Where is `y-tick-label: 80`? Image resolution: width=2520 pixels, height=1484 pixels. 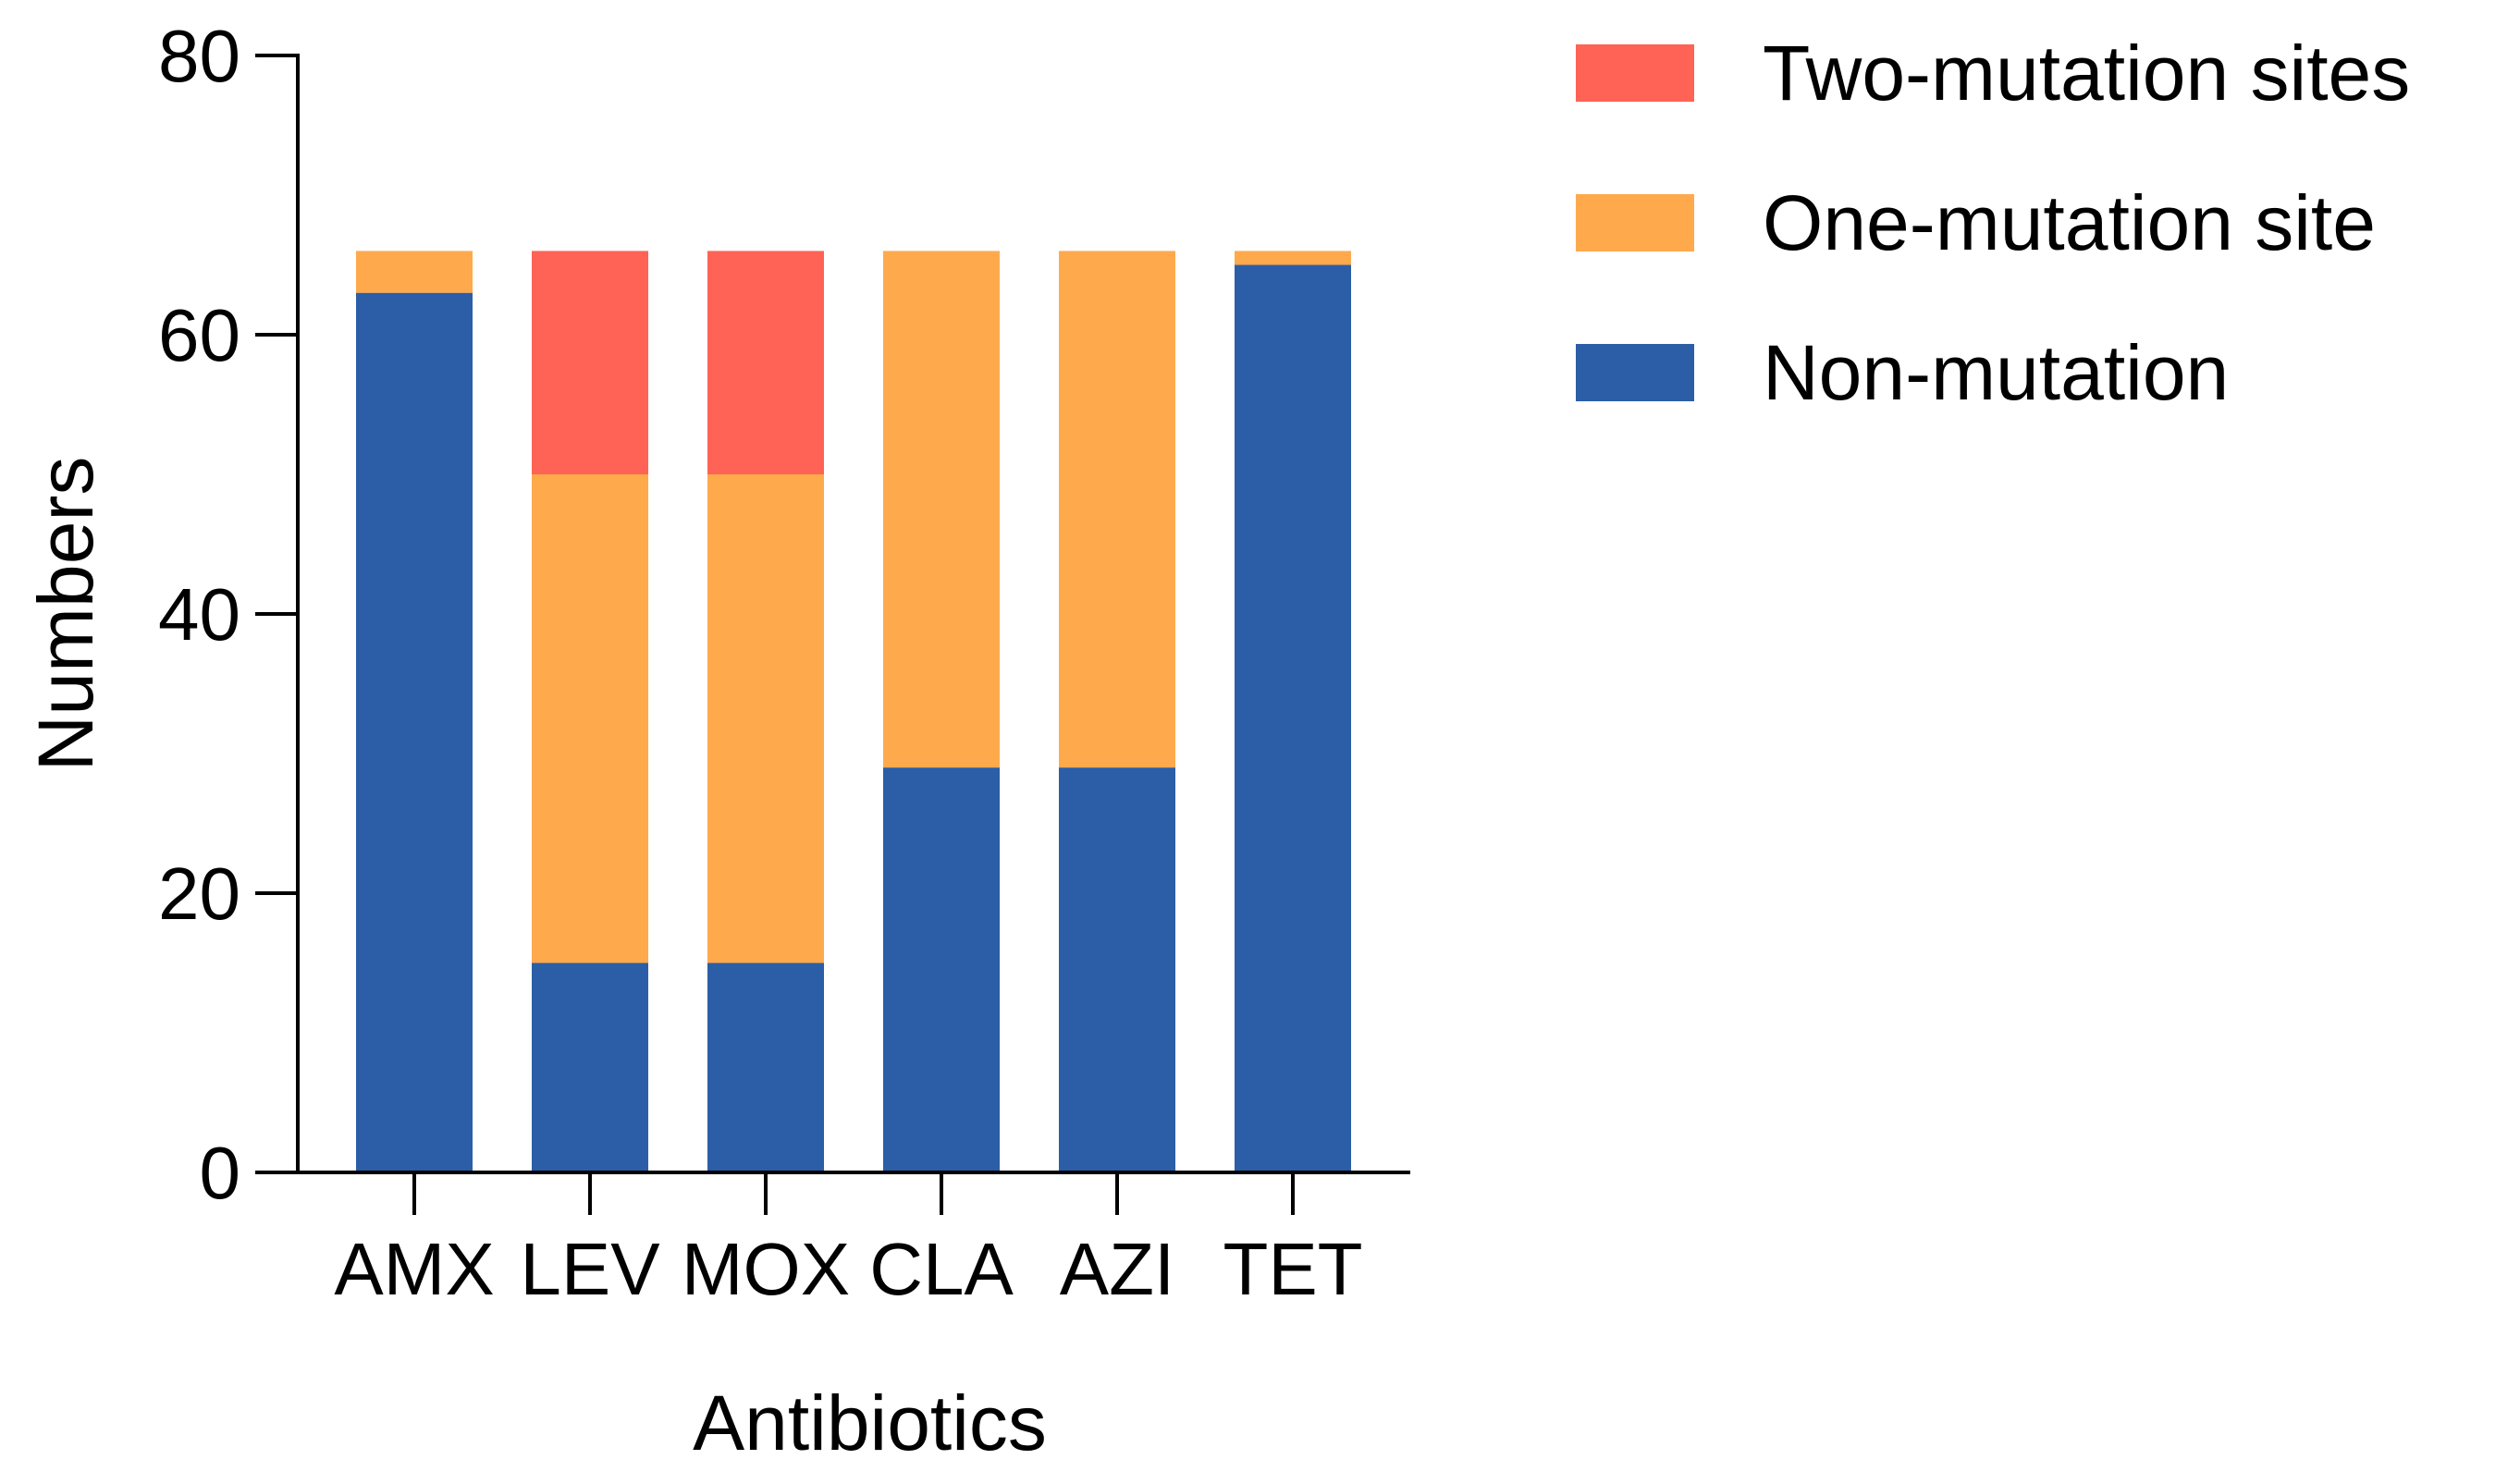
y-tick-label: 80 is located at coordinates (199, 56).